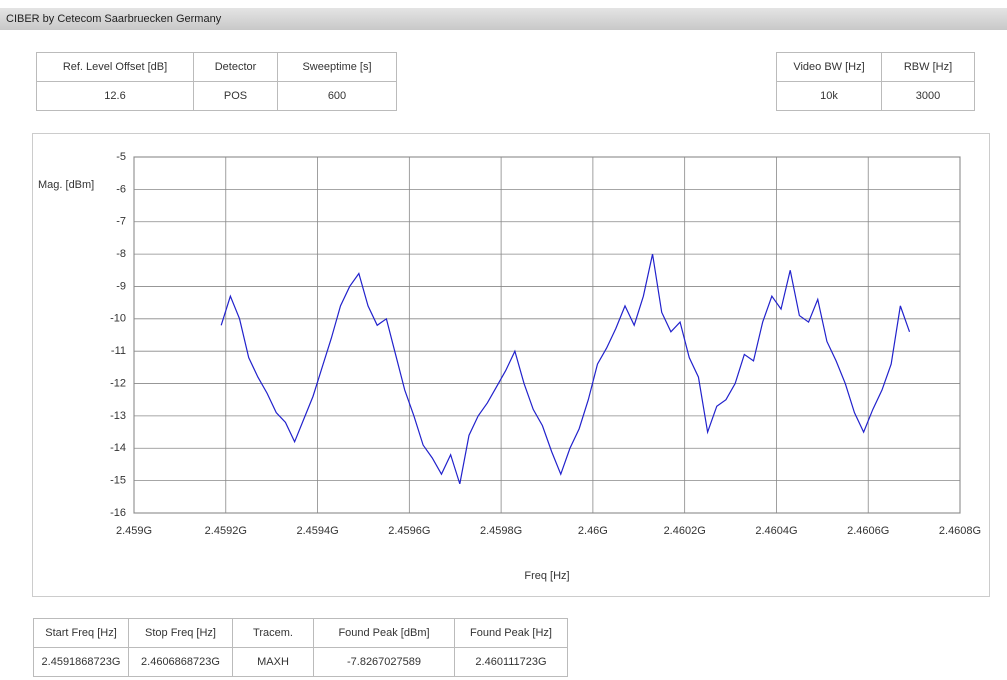 The image size is (1007, 680). I want to click on value-cell: POS, so click(235, 96).